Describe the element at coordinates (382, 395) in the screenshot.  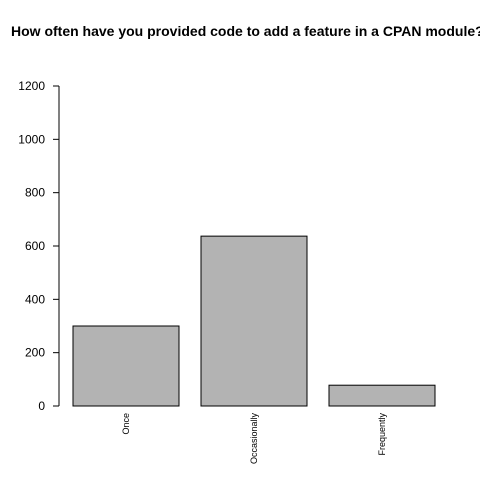
I see `bar-frequently` at that location.